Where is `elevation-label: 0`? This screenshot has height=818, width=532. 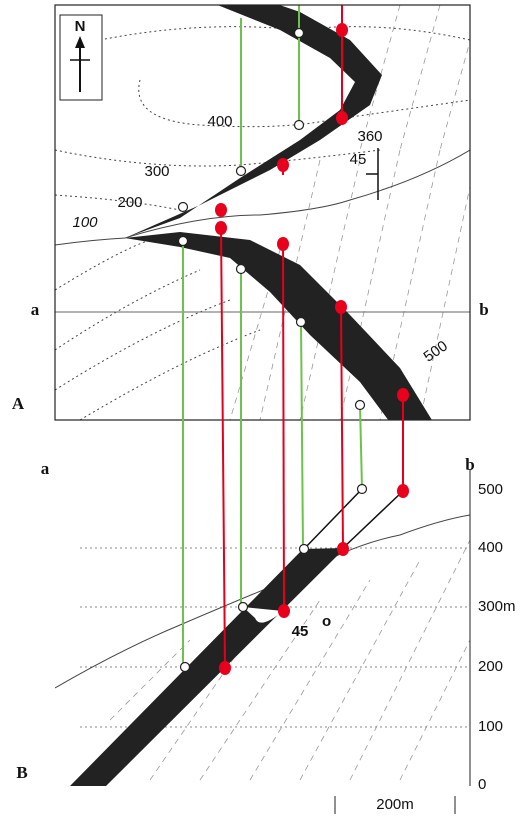
elevation-label: 0 is located at coordinates (482, 784).